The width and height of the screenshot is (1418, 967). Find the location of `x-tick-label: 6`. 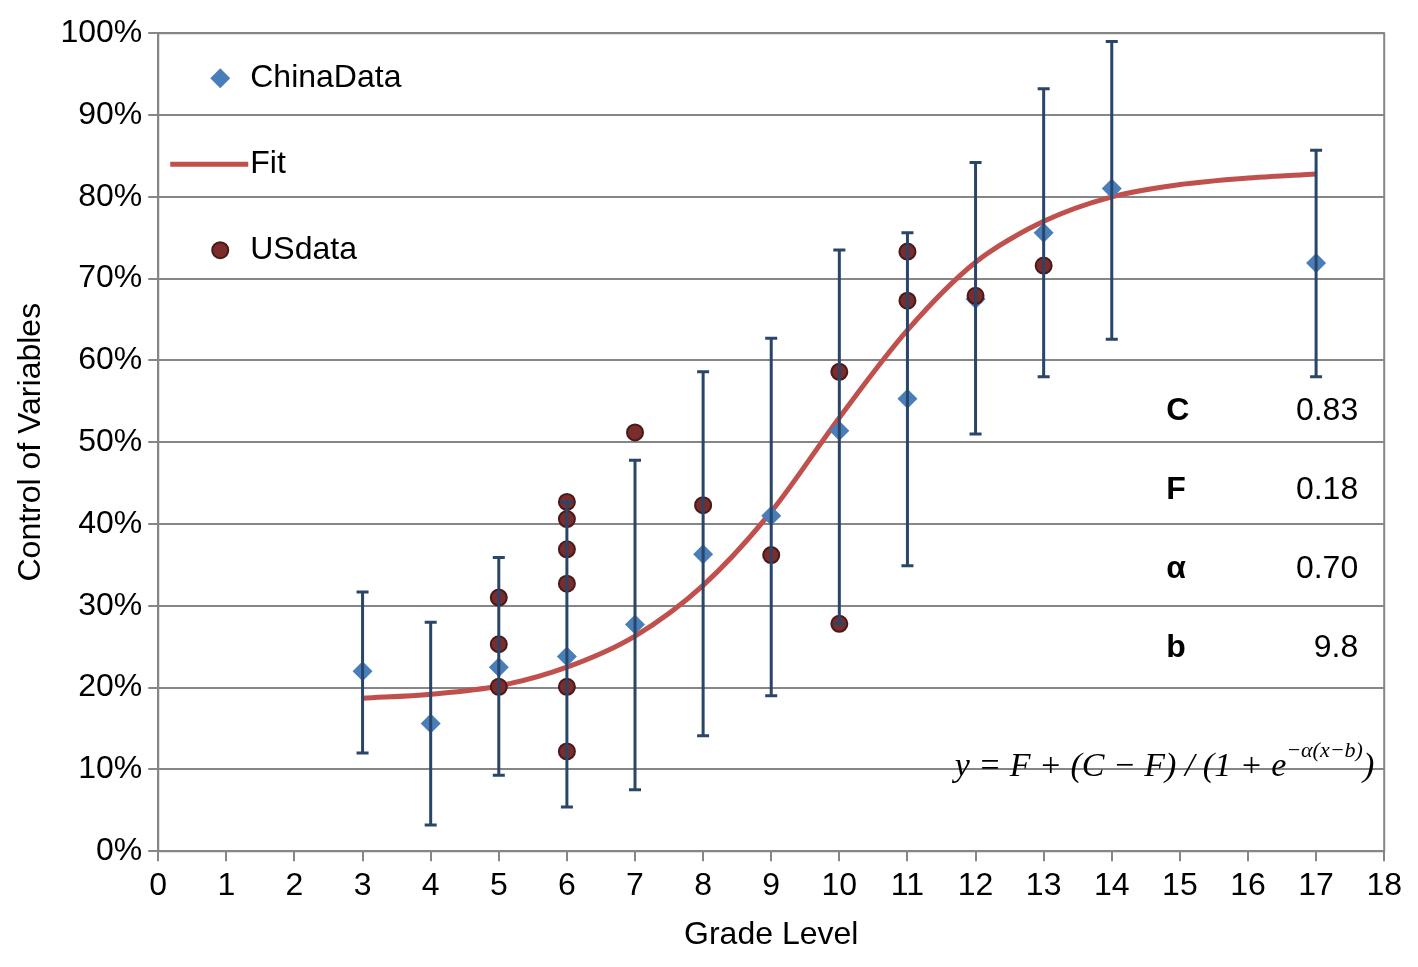

x-tick-label: 6 is located at coordinates (567, 884).